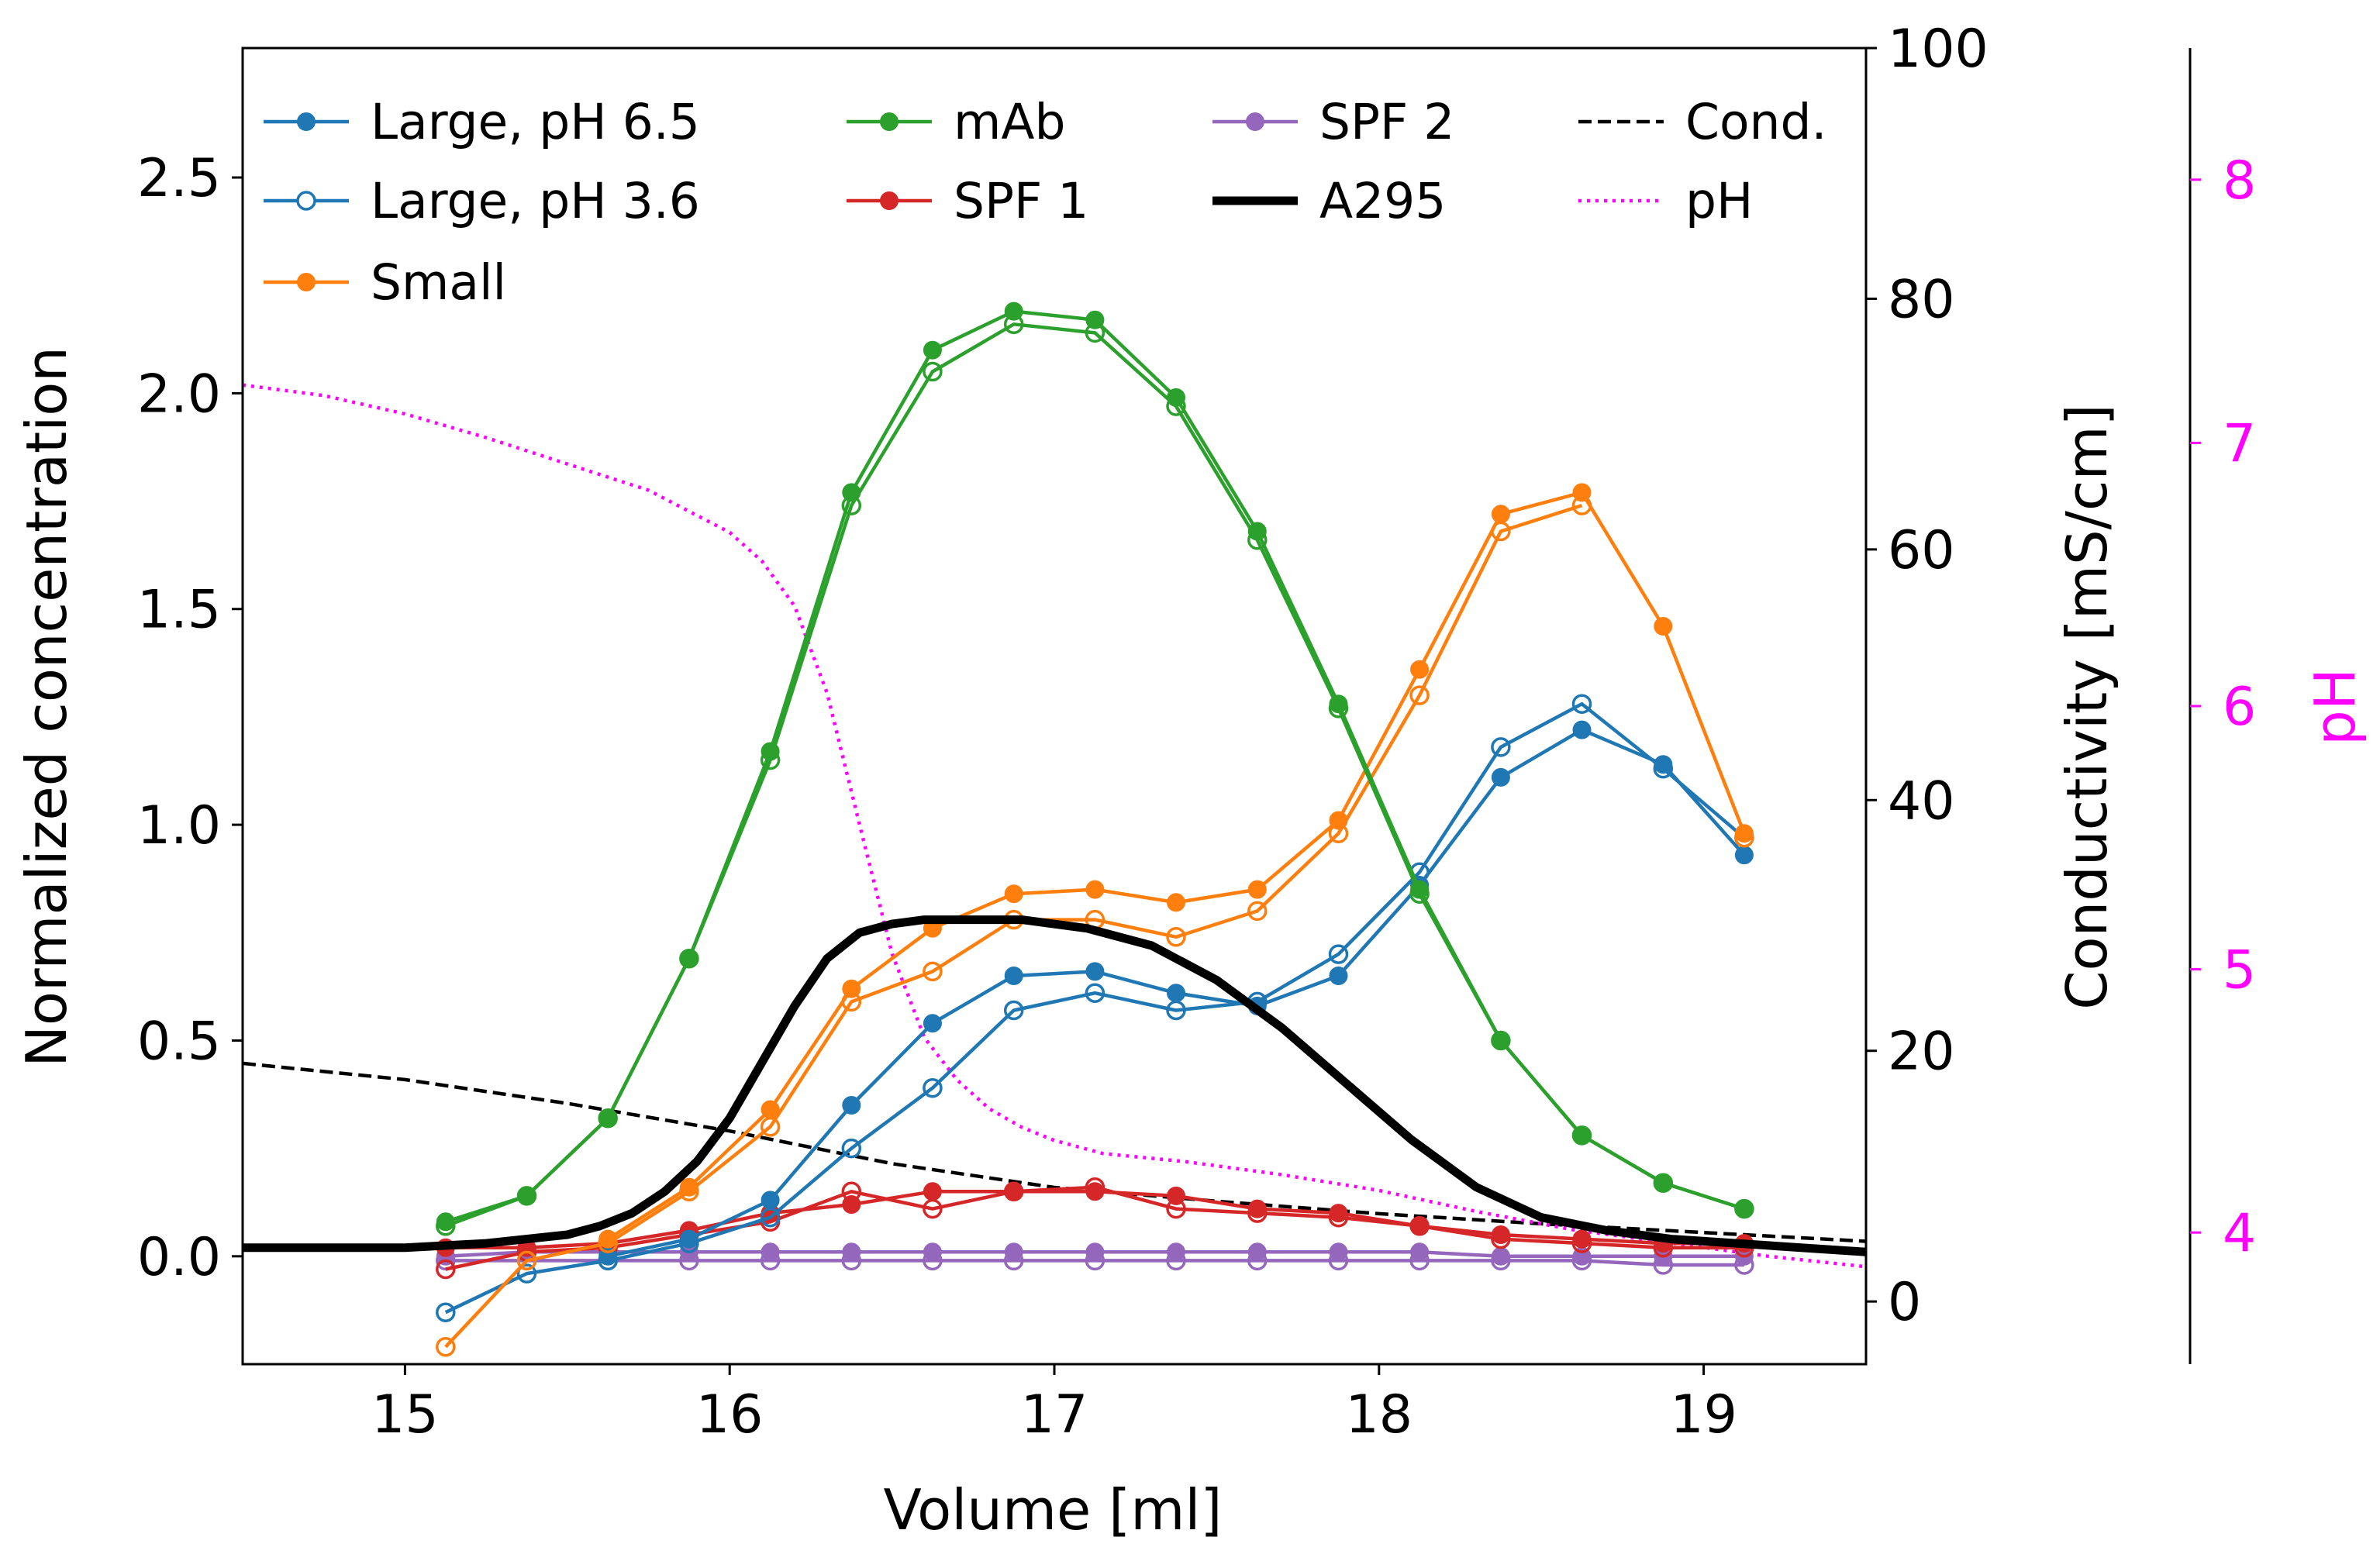  I want to click on legend-label: SPF 1, so click(1021, 201).